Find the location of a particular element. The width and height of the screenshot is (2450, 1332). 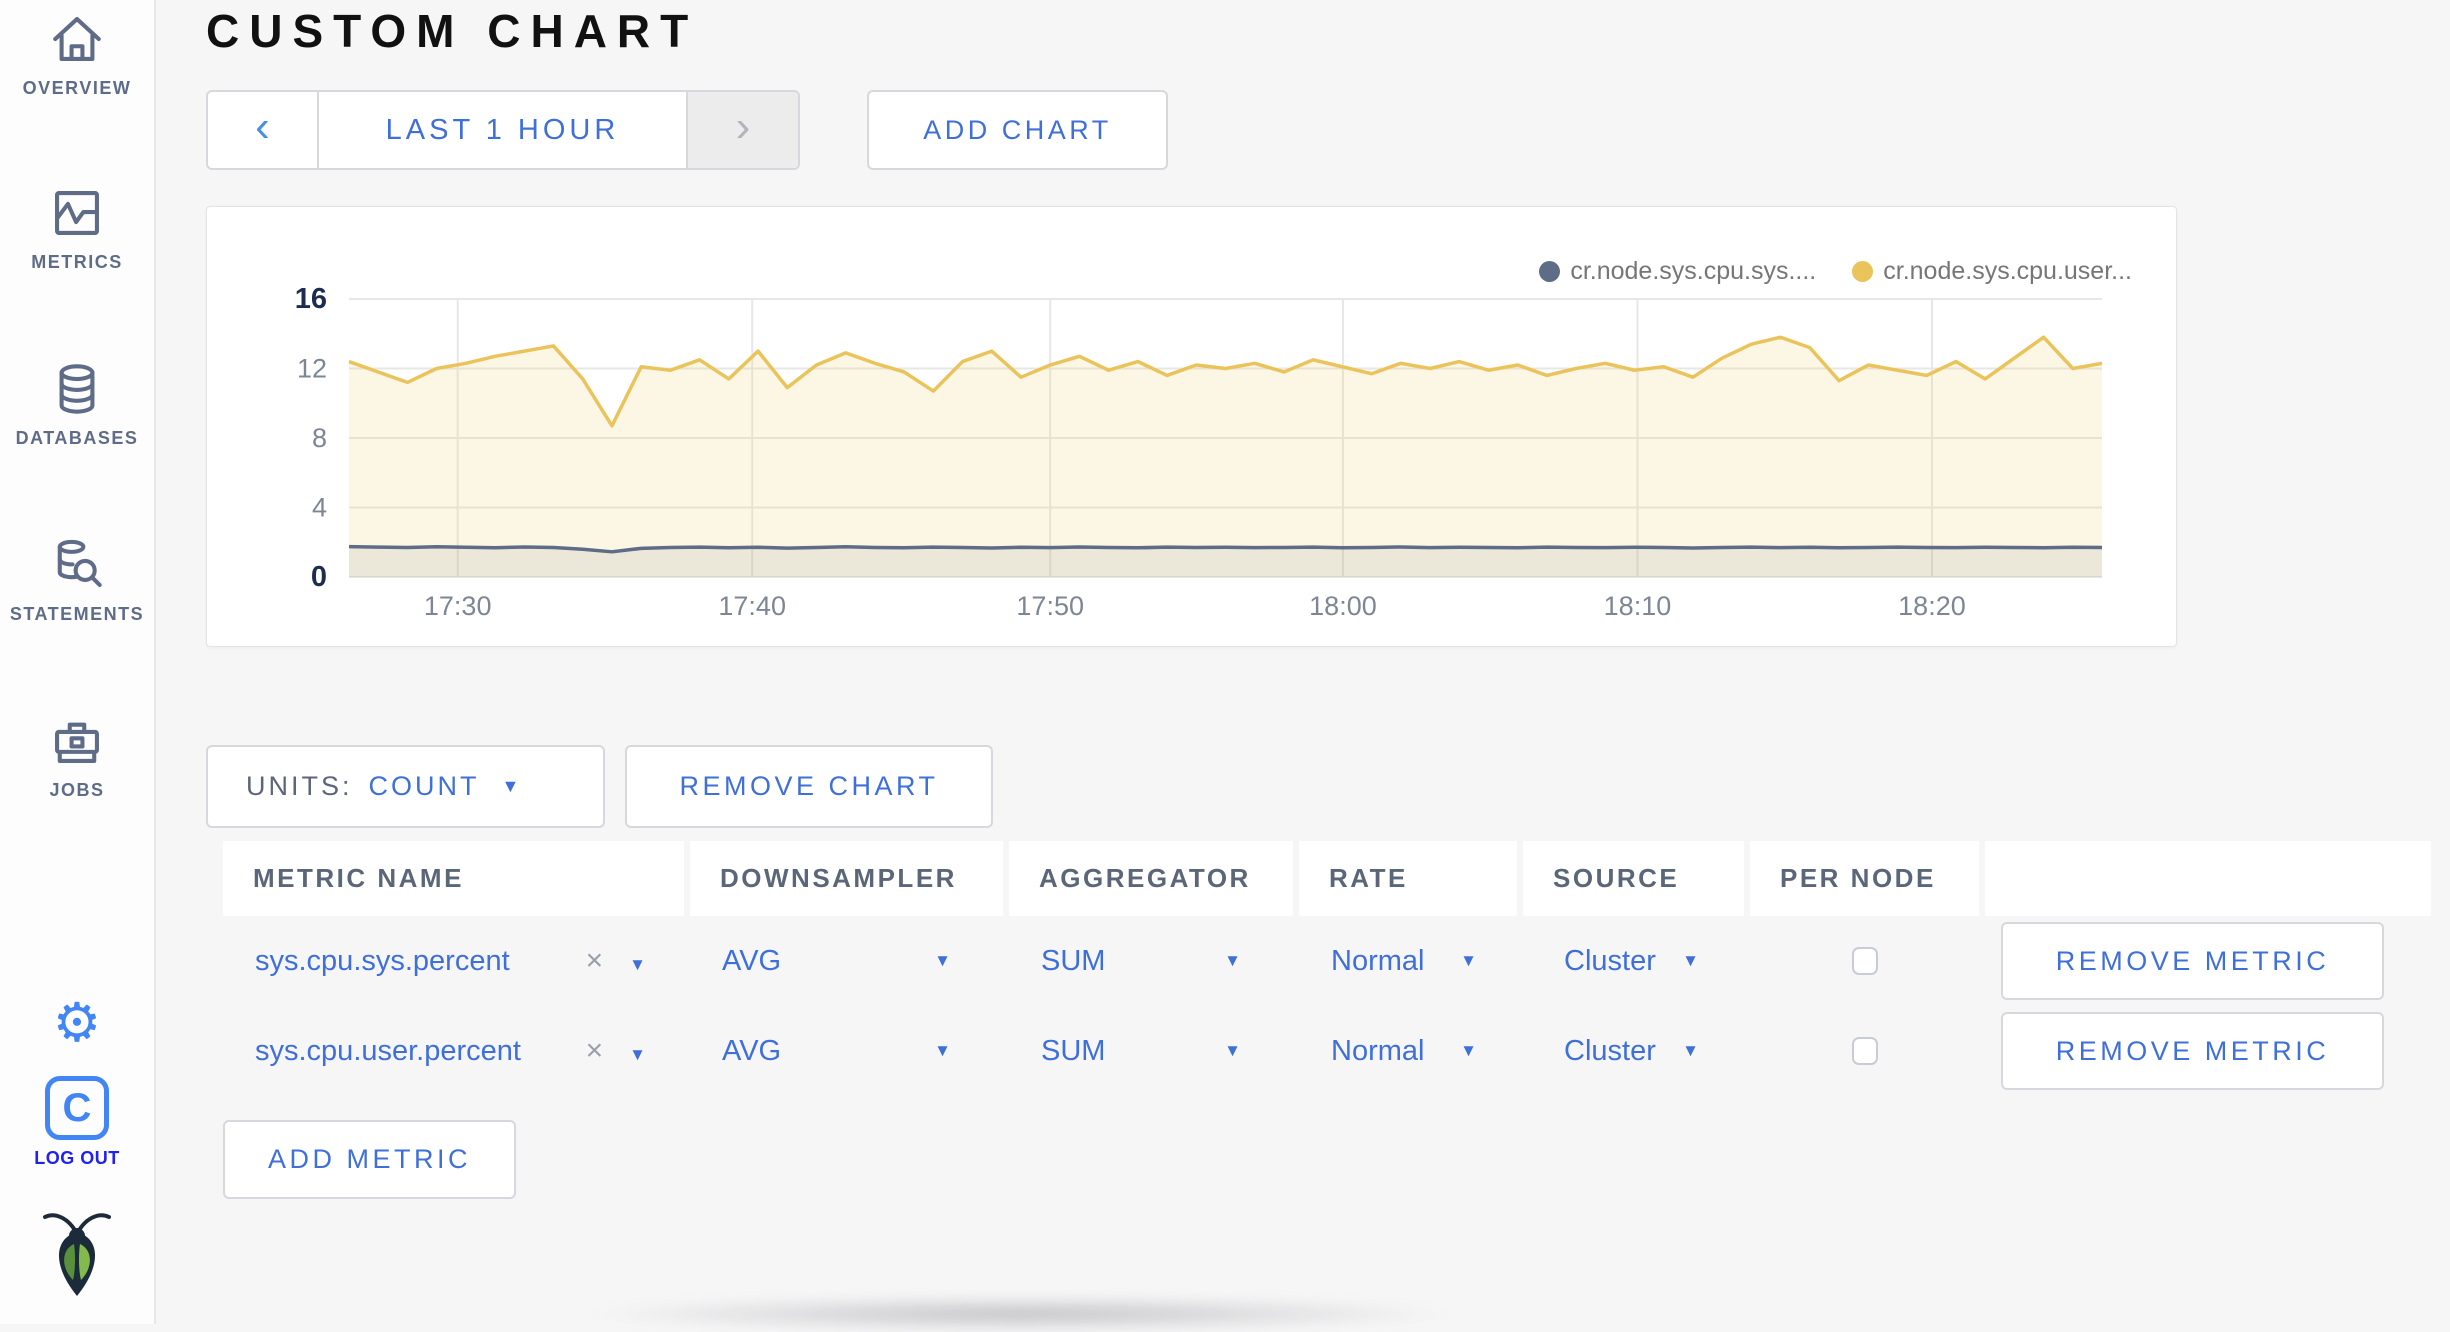

units-dropdown: UNITS: COUNT ▼ is located at coordinates (405, 786).